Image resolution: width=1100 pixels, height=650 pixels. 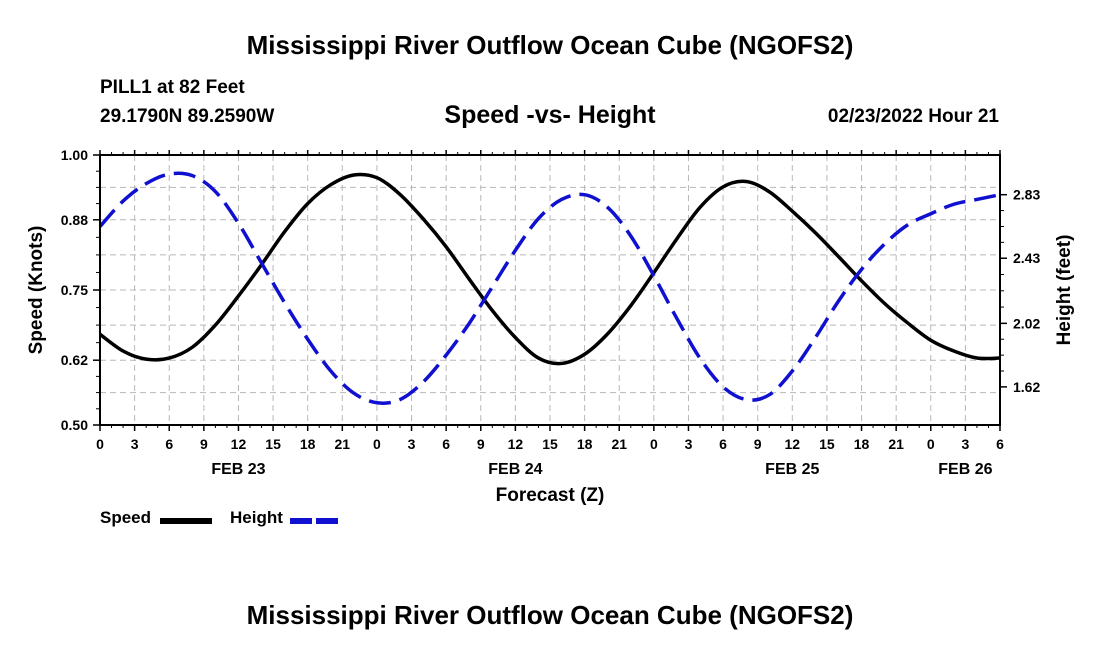 I want to click on y-right-tick-label: 1.62, so click(x=1026, y=387).